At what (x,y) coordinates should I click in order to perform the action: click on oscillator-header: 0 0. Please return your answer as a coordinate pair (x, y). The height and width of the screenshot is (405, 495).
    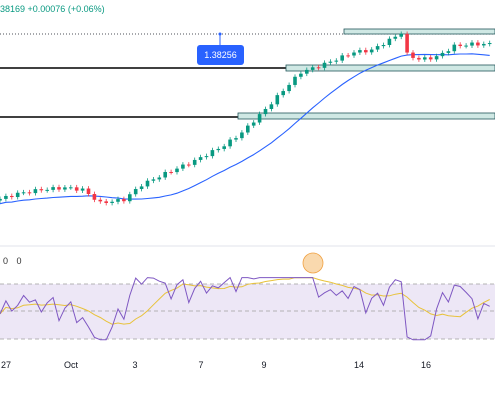
    Looking at the image, I should click on (14, 261).